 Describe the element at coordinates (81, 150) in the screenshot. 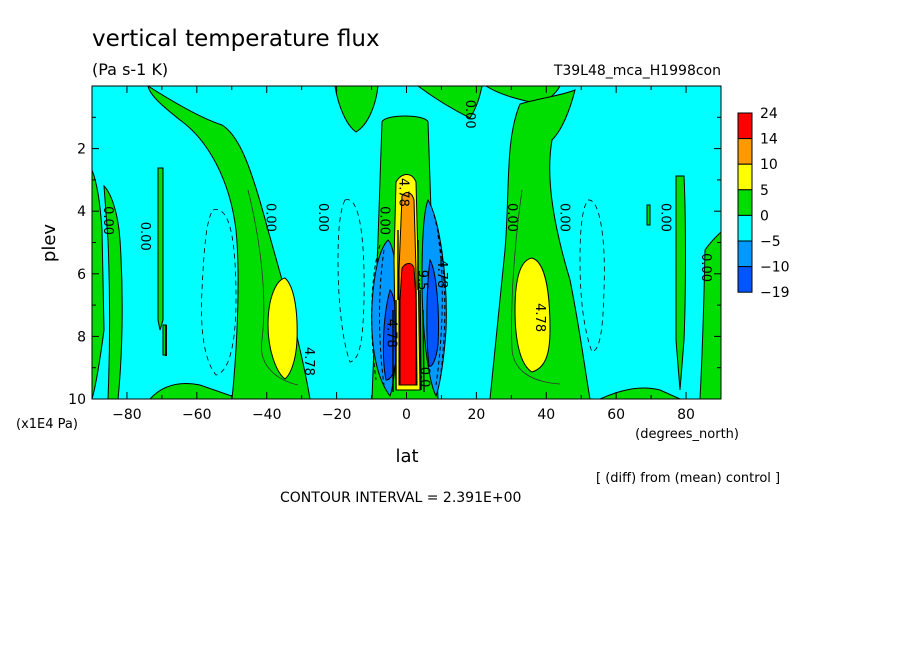

I see `y-tick-label: 2` at that location.